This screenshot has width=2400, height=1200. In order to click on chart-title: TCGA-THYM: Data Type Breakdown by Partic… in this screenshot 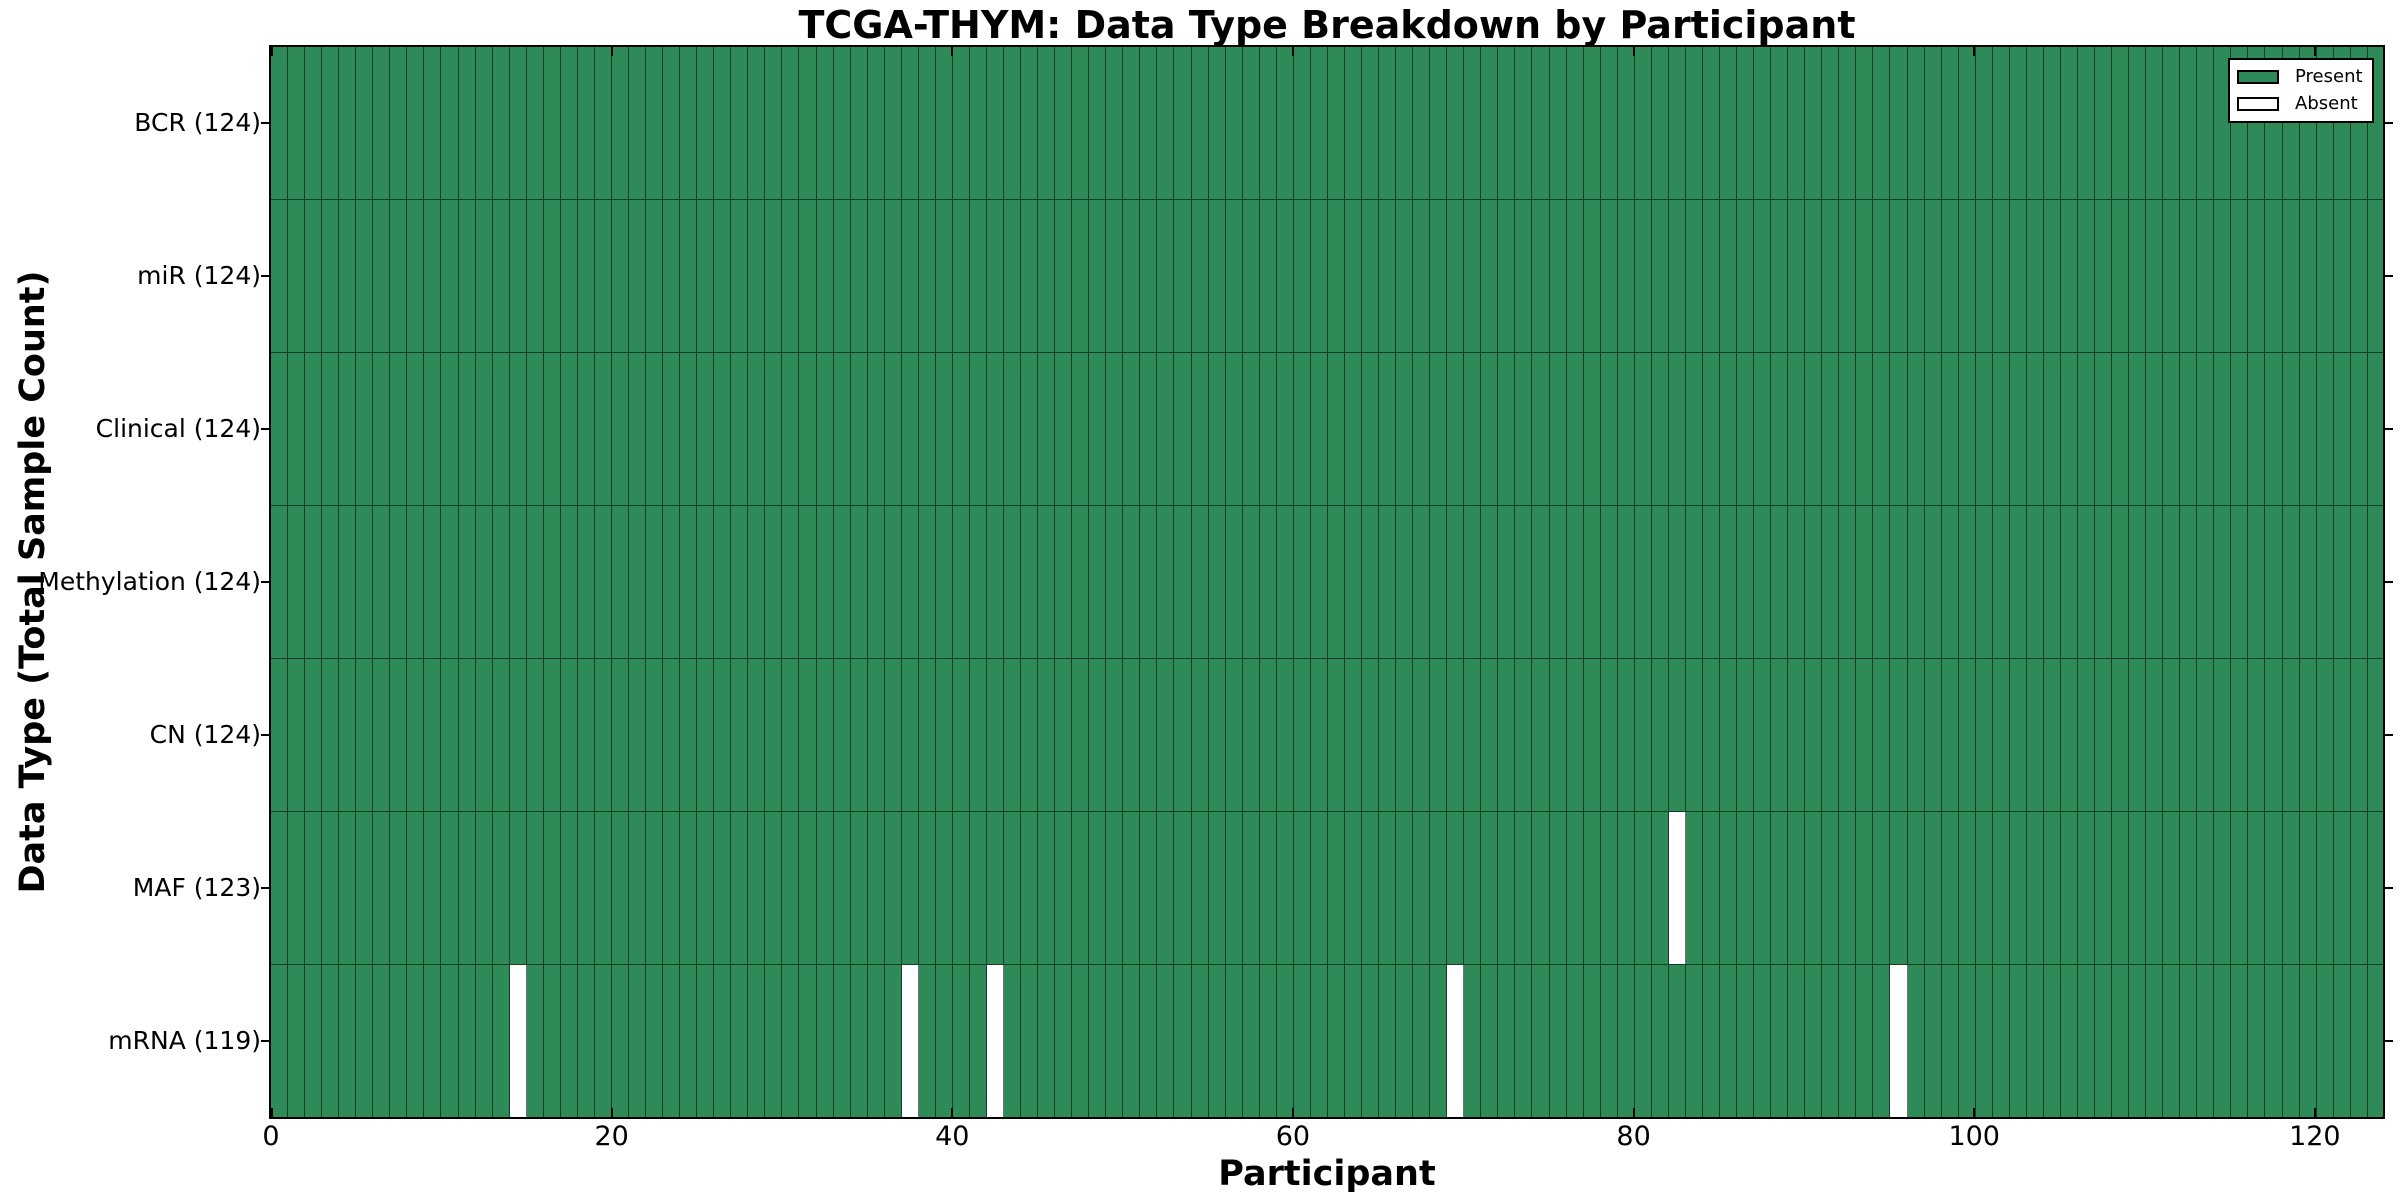, I will do `click(1327, 25)`.